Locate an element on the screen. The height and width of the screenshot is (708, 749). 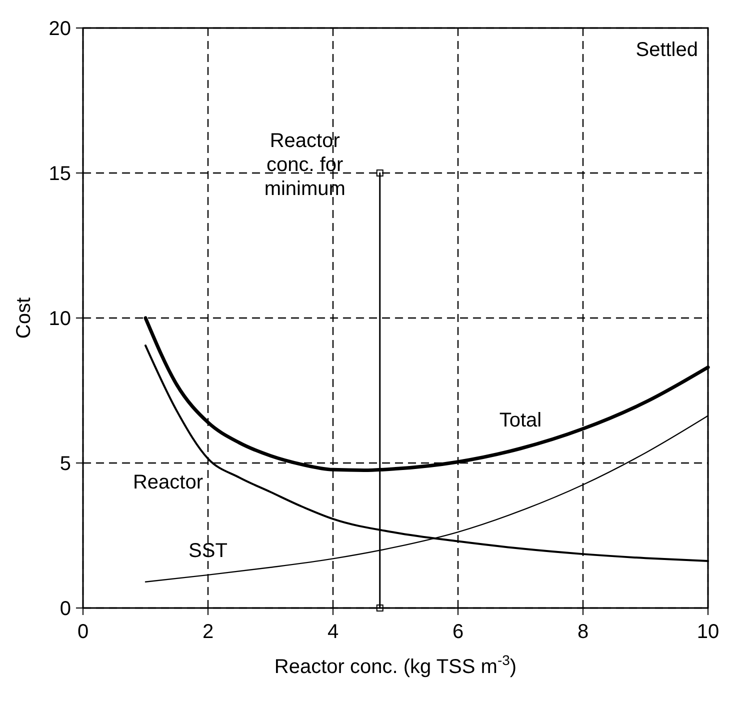
annotation: Settled is located at coordinates (667, 50).